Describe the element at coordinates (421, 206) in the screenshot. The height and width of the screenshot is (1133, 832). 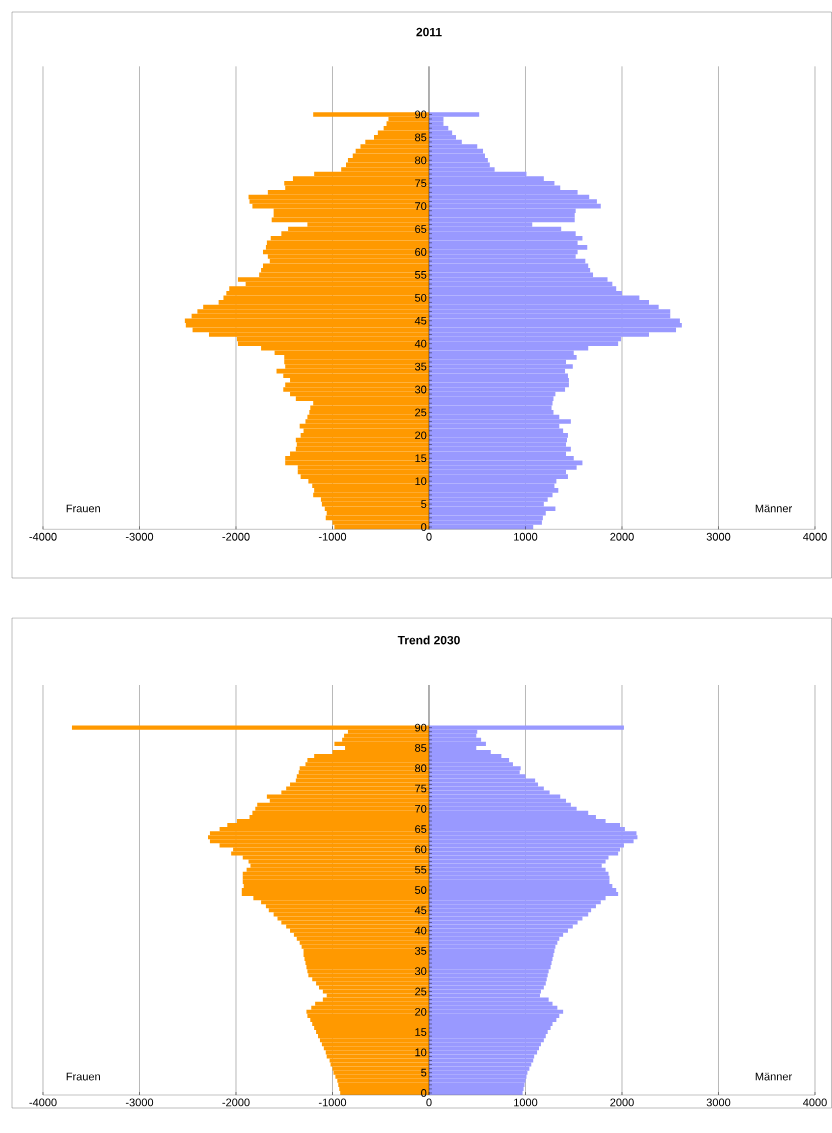
I see `y-tick-label: 70` at that location.